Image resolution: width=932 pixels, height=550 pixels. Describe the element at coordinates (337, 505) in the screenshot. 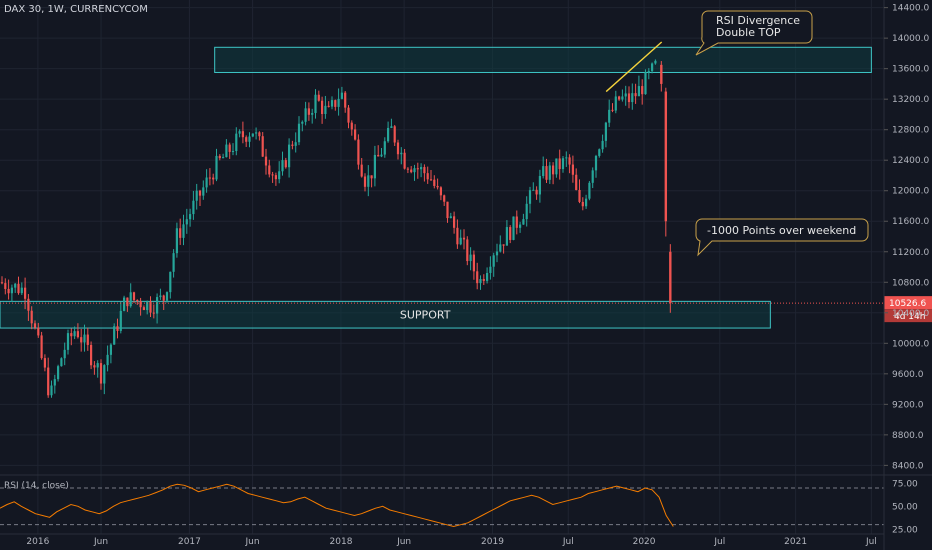

I see `rsi-line` at that location.